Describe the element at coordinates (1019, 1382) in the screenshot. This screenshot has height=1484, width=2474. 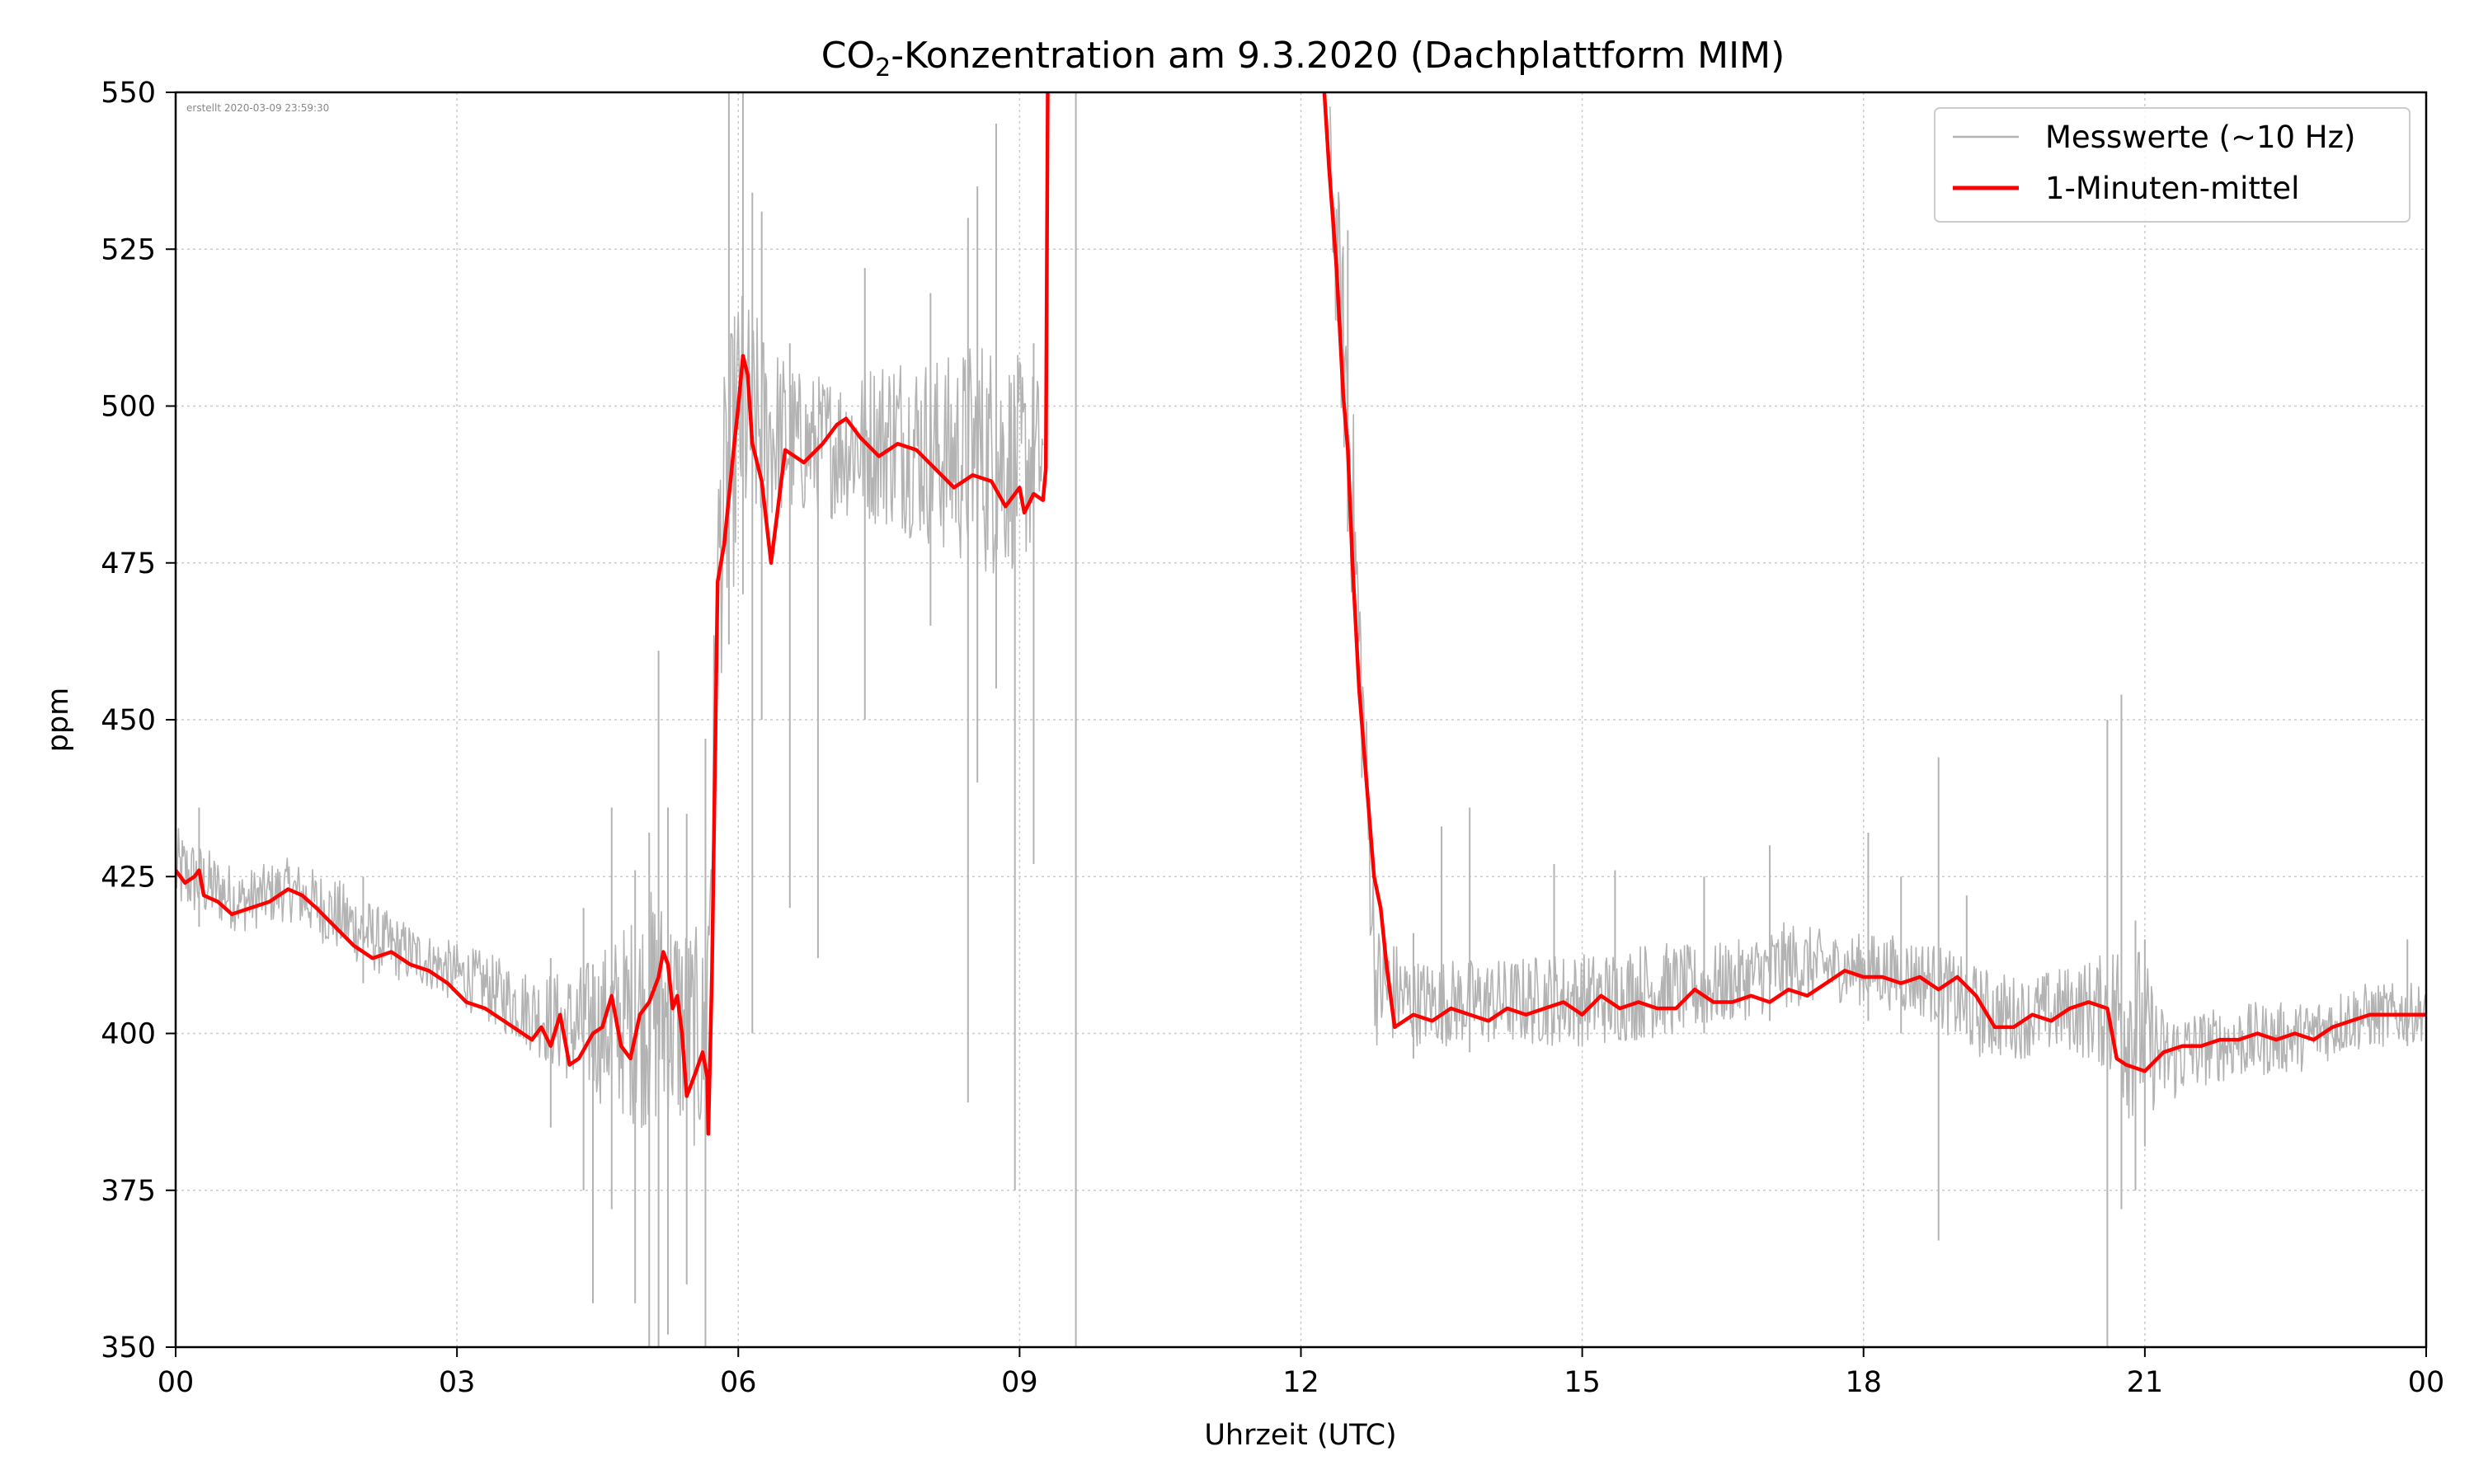
I see `x-tick-label: 09` at that location.